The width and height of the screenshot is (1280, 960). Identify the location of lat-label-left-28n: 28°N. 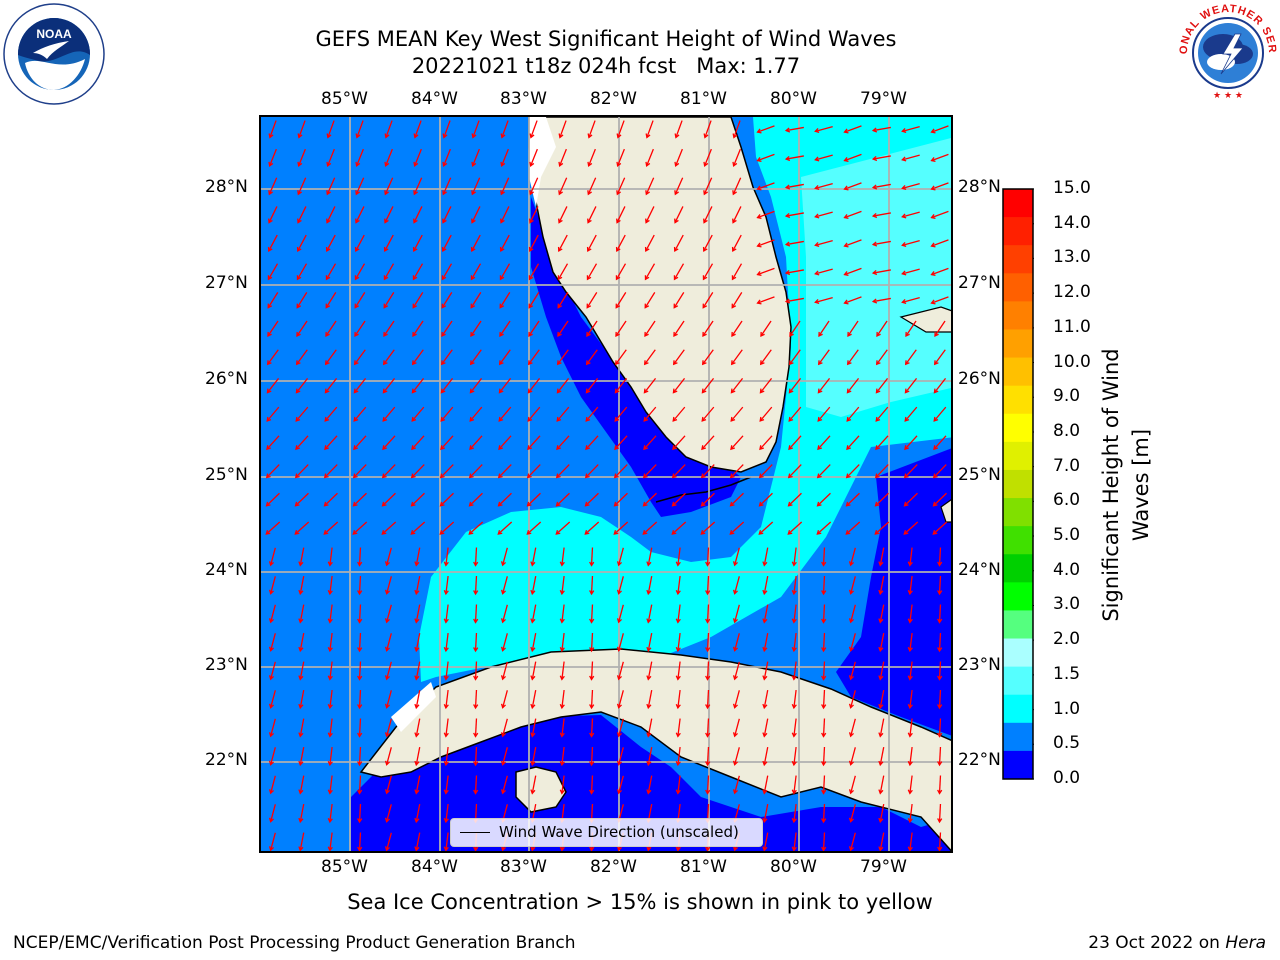
(226, 187).